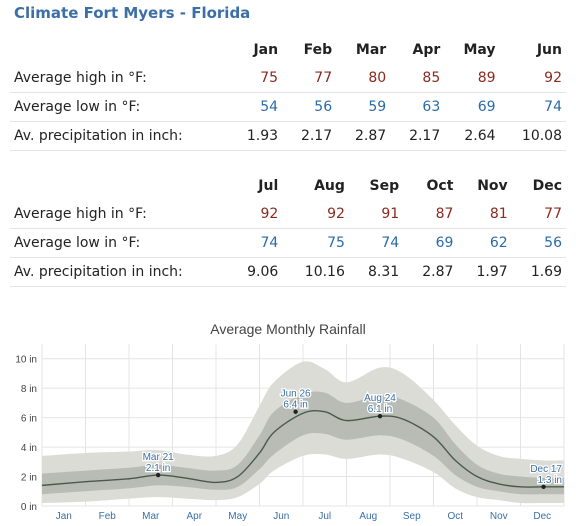 This screenshot has height=526, width=576. I want to click on average-low-row: Average low in °F: 54 56 59 63 69 74, so click(288, 107).